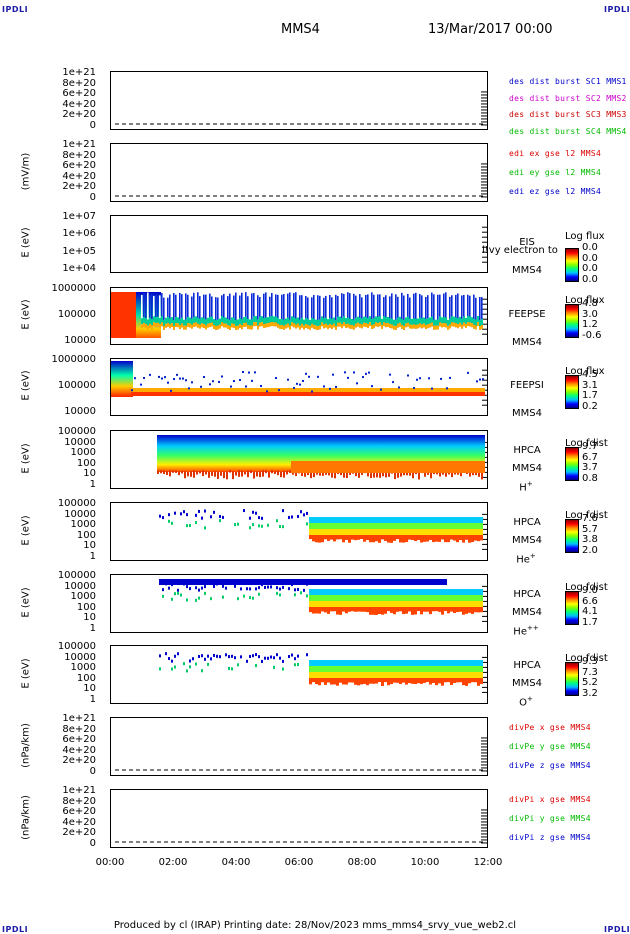 The height and width of the screenshot is (934, 630). Describe the element at coordinates (79, 812) in the screenshot. I see `y-tick-label: 6e+20` at that location.